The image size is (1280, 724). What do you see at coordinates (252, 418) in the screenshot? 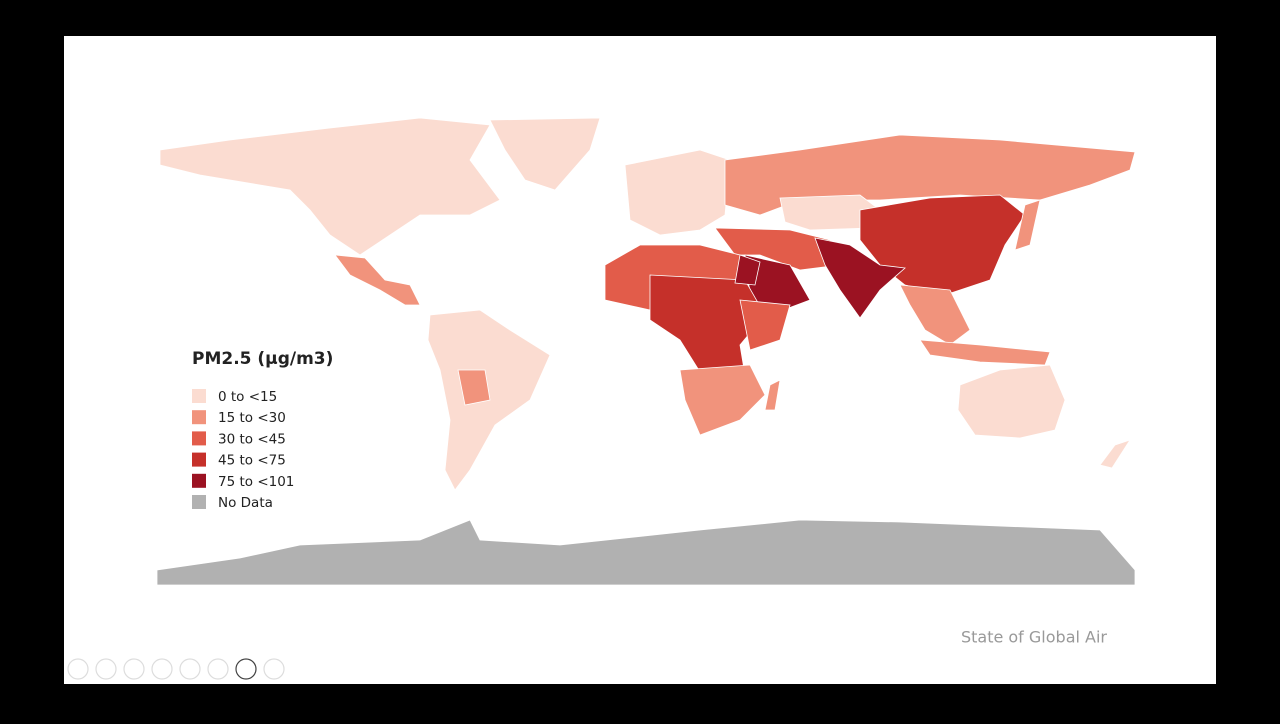
I see `legend-label: 15 to <30` at bounding box center [252, 418].